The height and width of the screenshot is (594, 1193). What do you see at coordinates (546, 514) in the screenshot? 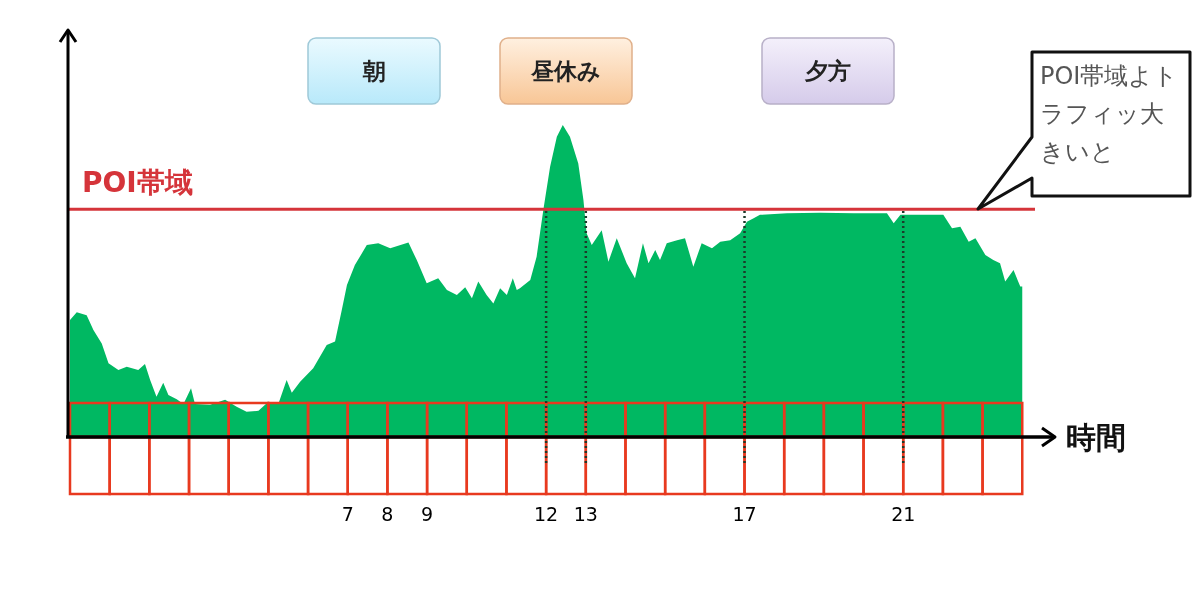
I see `x-tick-label: 12` at bounding box center [546, 514].